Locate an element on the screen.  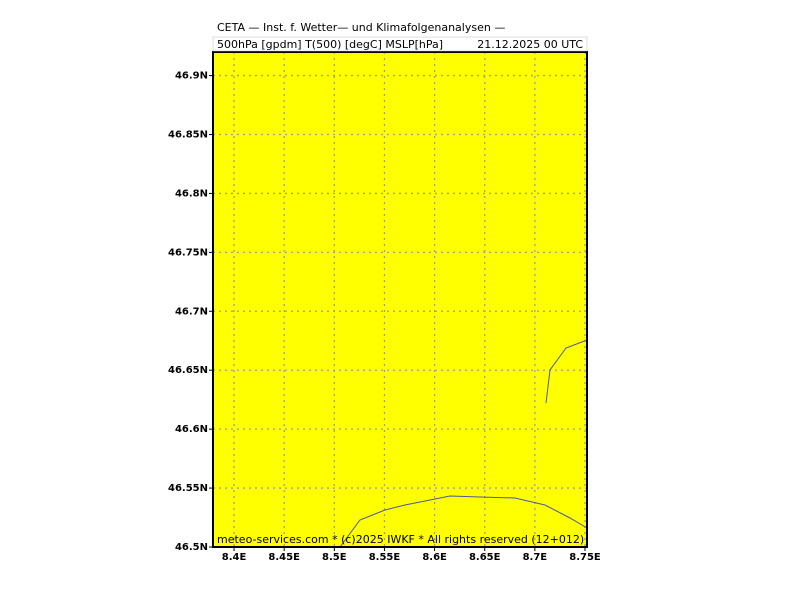
y-tick-label: 46.7N is located at coordinates (191, 311).